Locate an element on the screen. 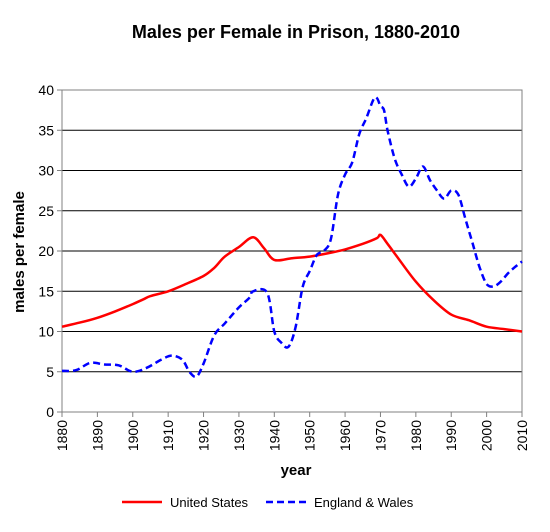 Image resolution: width=550 pixels, height=532 pixels. x-tick-label: 2000 is located at coordinates (487, 435).